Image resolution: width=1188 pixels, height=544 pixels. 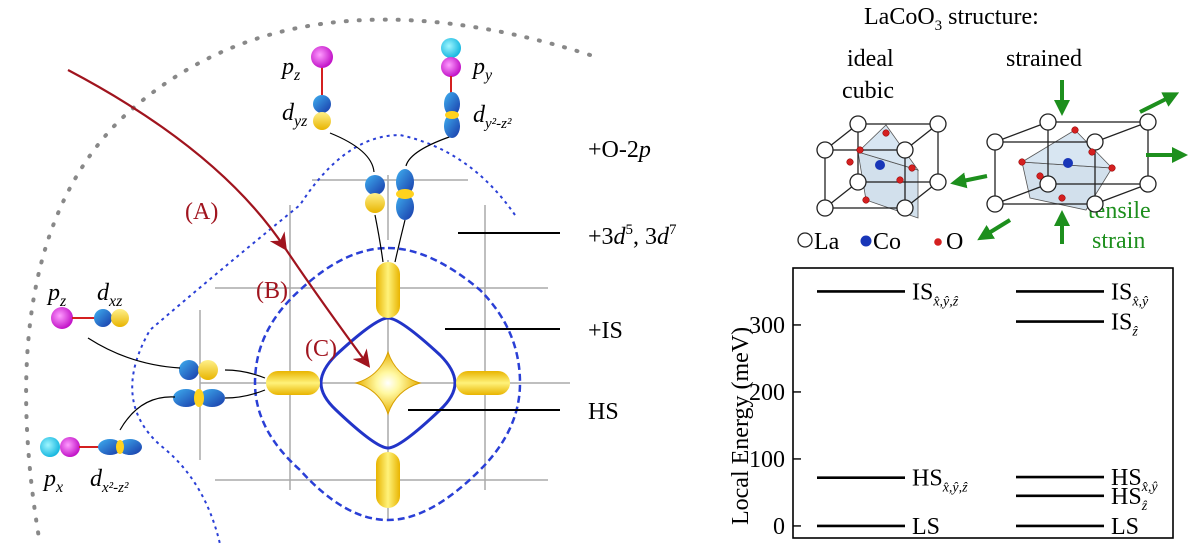 What do you see at coordinates (805, 240) in the screenshot?
I see `legend-la-marker` at bounding box center [805, 240].